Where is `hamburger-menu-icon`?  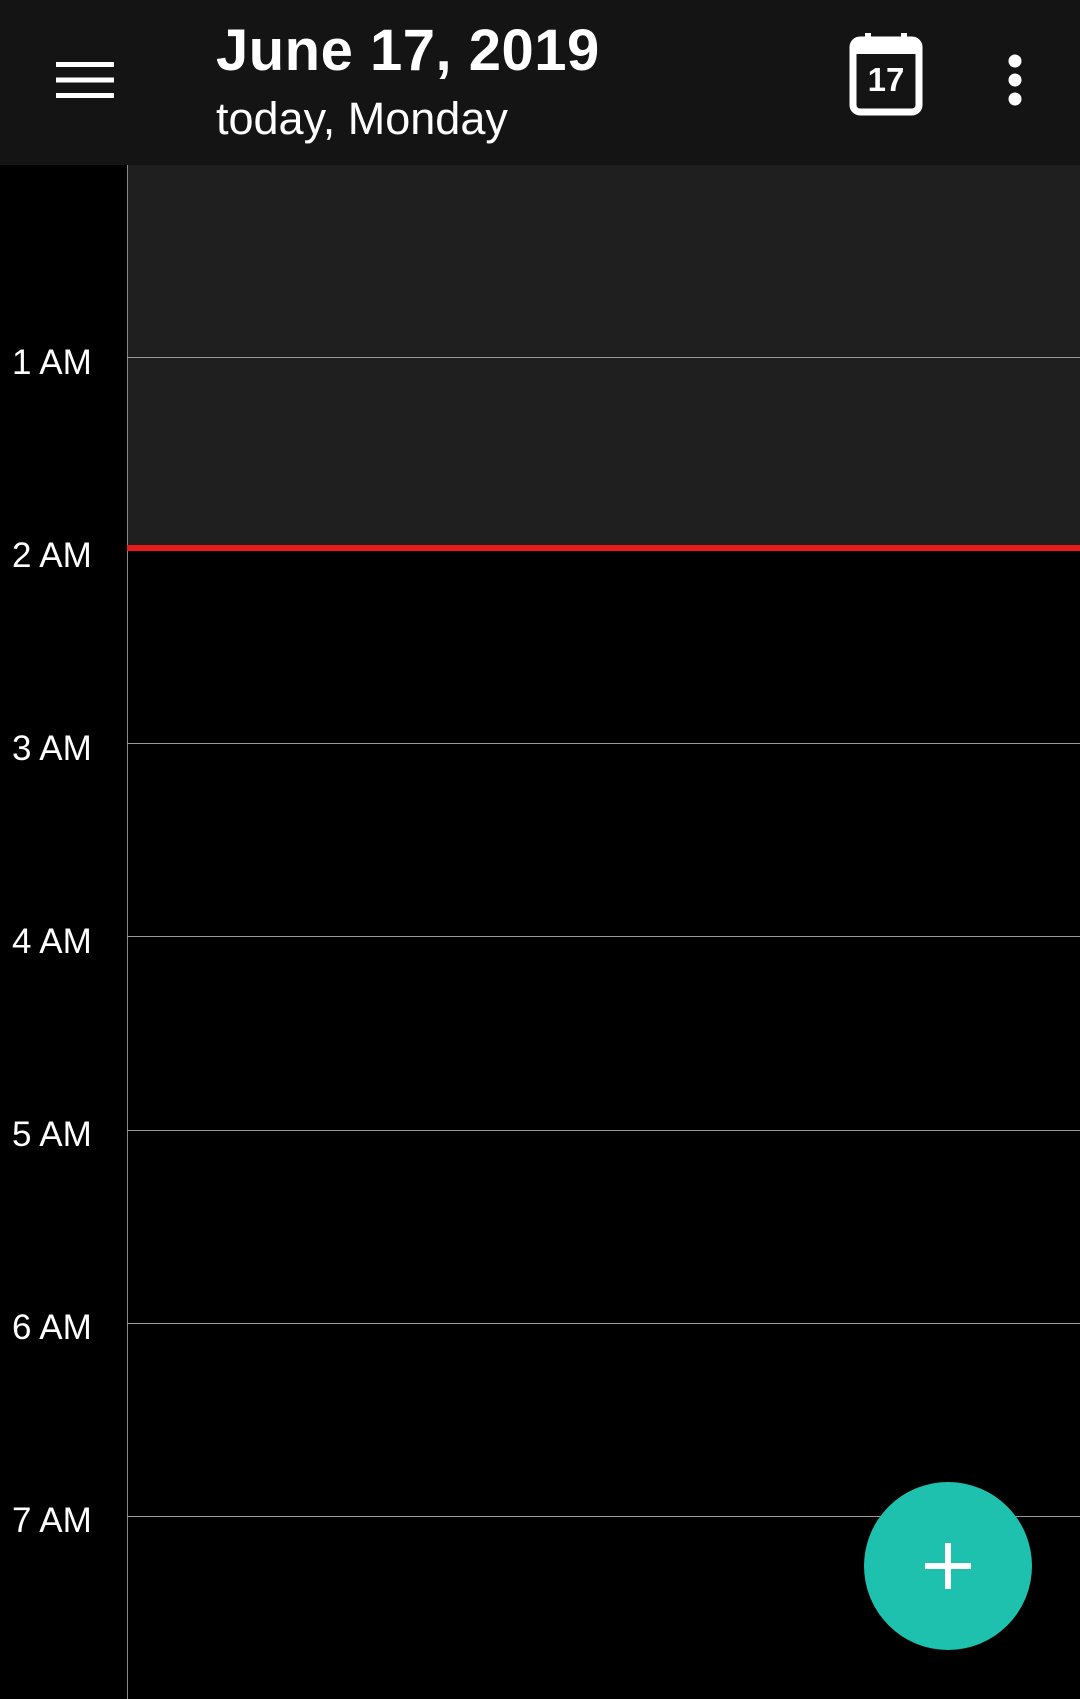
hamburger-menu-icon is located at coordinates (85, 80).